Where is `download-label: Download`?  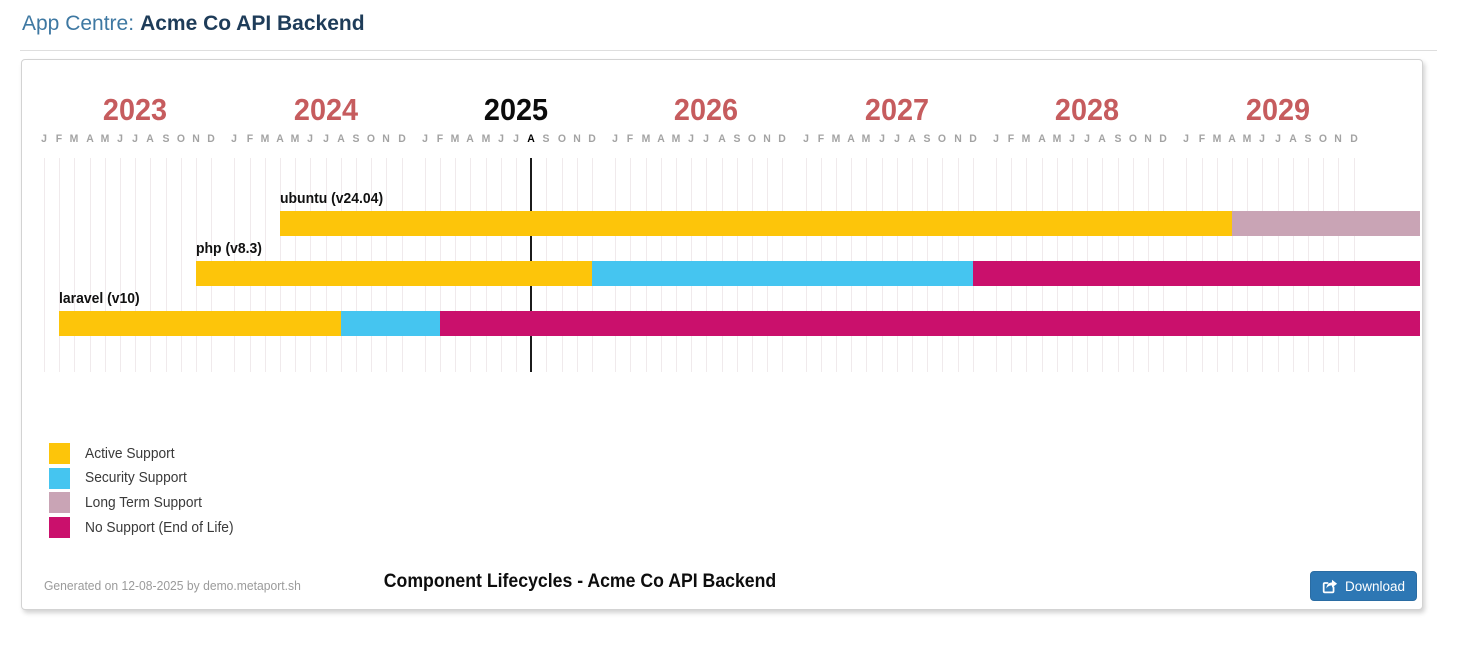
download-label: Download is located at coordinates (1375, 586).